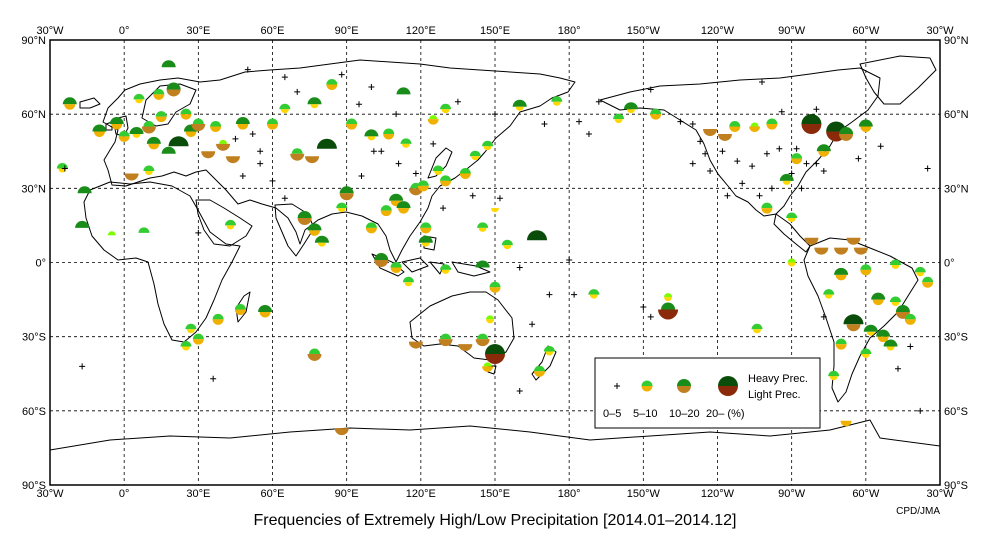 The height and width of the screenshot is (540, 990). Describe the element at coordinates (918, 511) in the screenshot. I see `credit-label: CPD/JMA` at that location.